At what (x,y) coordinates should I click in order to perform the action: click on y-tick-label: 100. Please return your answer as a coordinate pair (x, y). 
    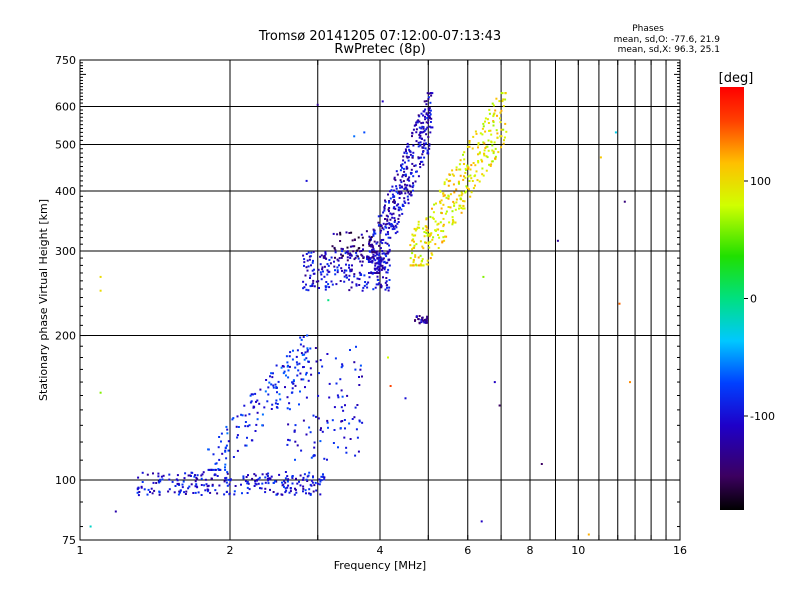
    Looking at the image, I should click on (65, 480).